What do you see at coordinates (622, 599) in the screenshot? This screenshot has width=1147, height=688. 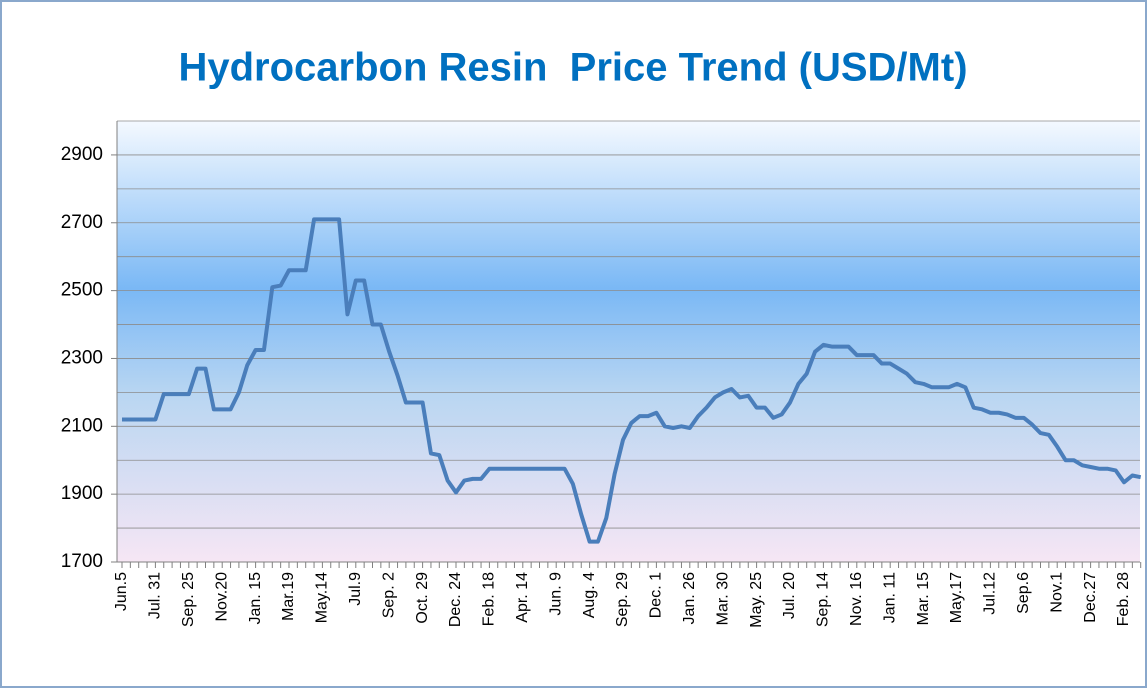 I see `x-tick-label: Sep. 29` at bounding box center [622, 599].